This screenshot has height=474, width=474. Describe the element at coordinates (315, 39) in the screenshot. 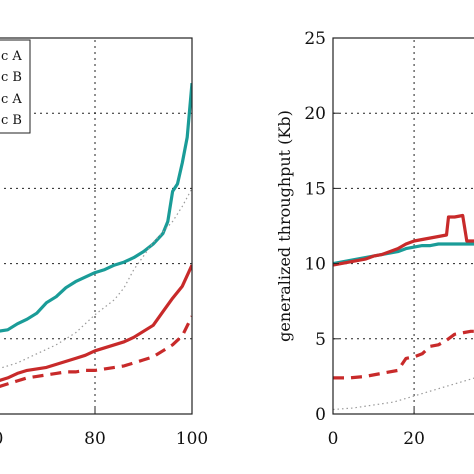

I see `y-tick-label: 25` at that location.